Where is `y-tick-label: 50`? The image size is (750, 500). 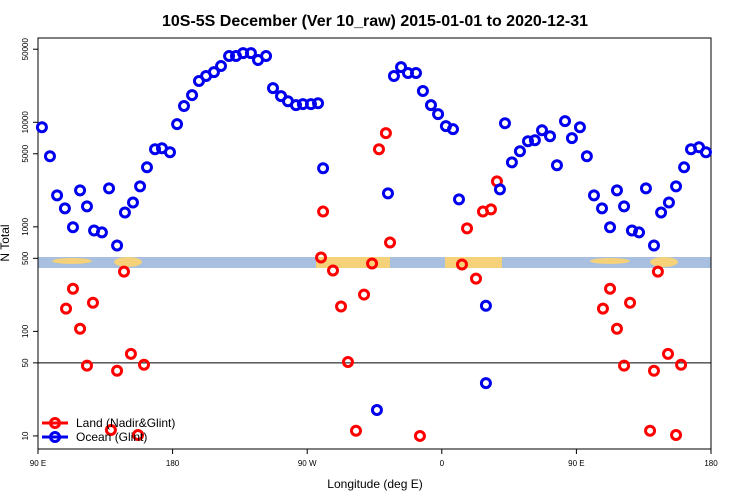 y-tick-label: 50 is located at coordinates (25, 362).